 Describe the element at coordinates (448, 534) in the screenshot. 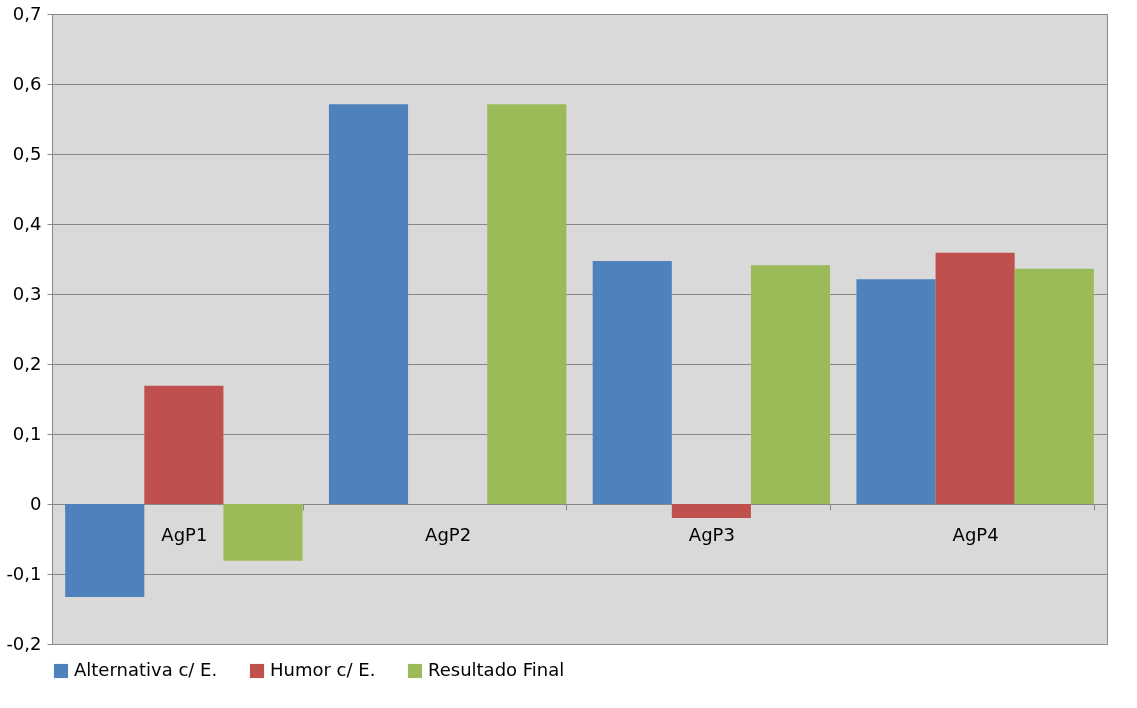

I see `x-tick-label: AgP2` at that location.